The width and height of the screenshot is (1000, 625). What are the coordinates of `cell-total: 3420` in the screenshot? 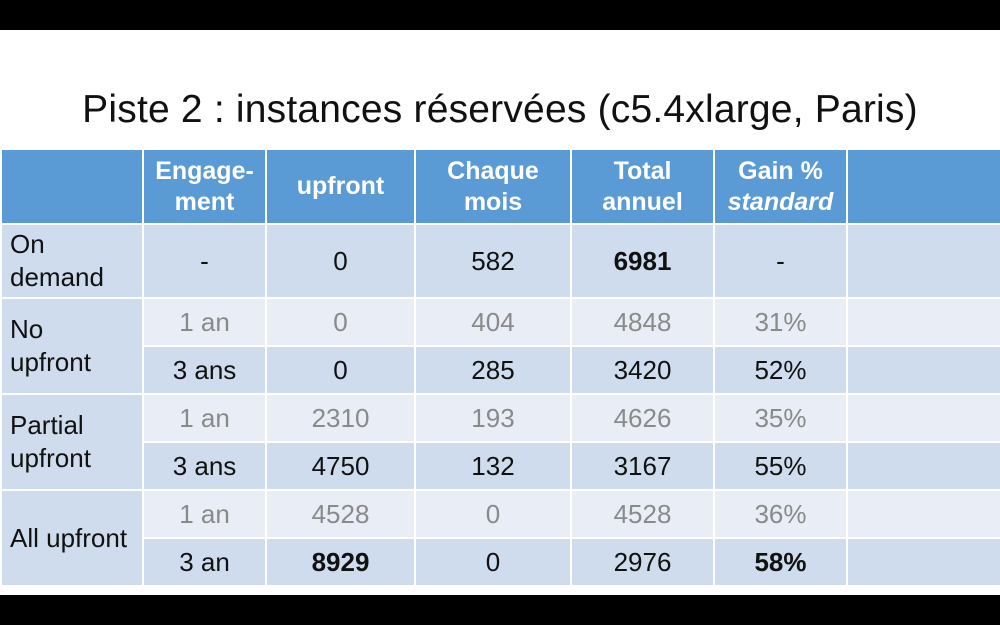 It's located at (642, 370).